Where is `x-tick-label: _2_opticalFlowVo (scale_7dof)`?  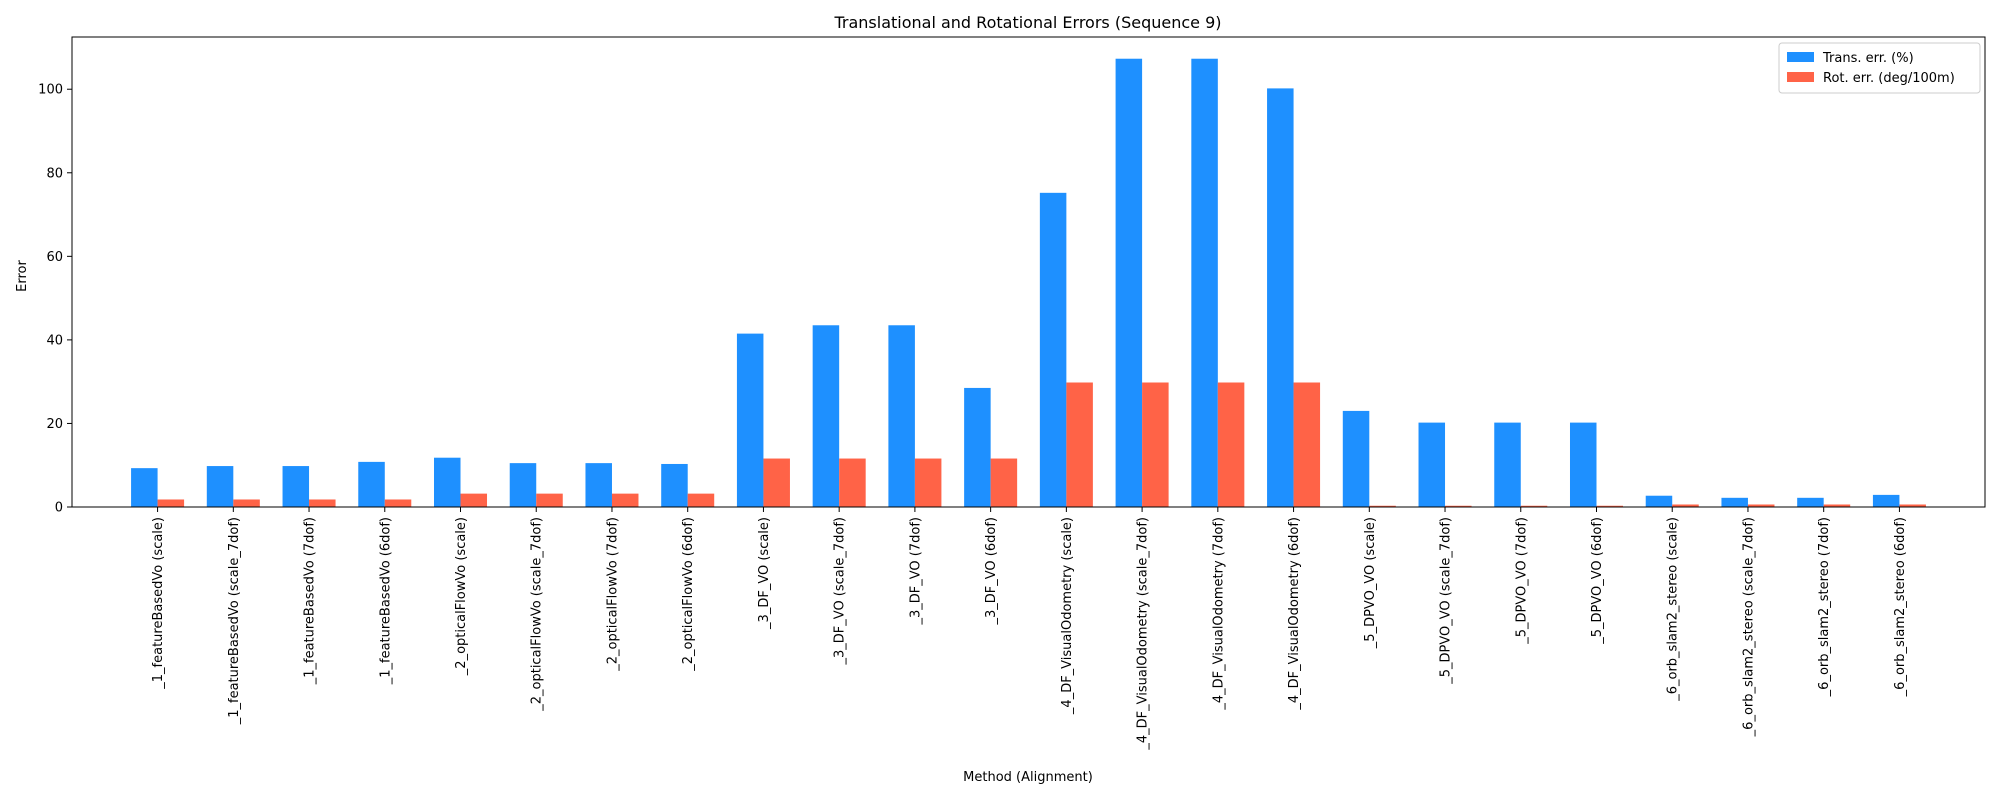
x-tick-label: _2_opticalFlowVo (scale_7dof) is located at coordinates (537, 614).